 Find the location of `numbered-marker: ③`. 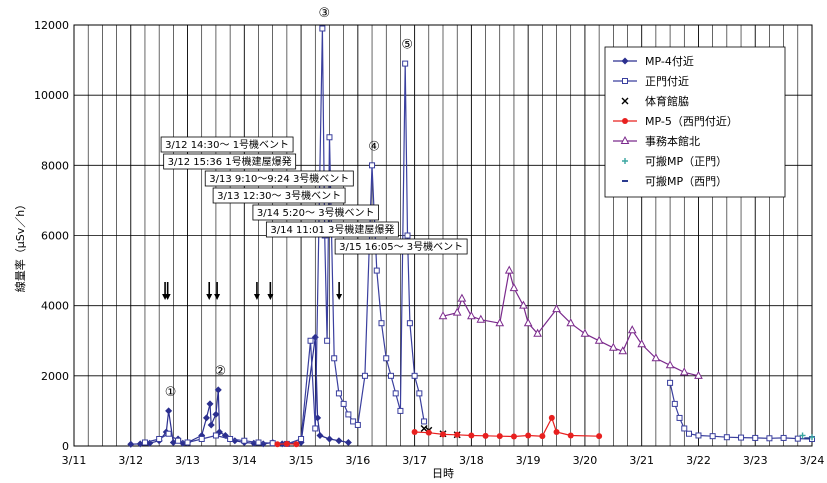

numbered-marker: ③ is located at coordinates (325, 13).